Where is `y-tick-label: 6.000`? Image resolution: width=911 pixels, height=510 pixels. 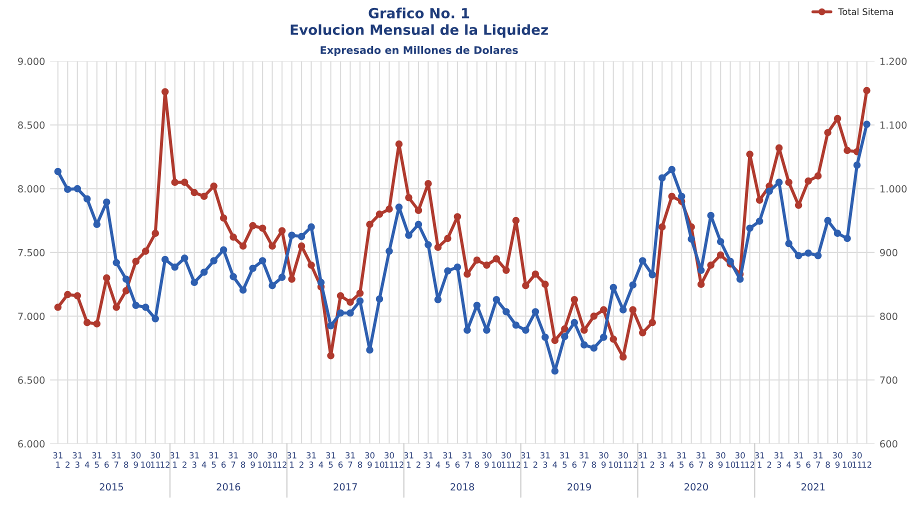
y-tick-label: 6.000 is located at coordinates (31, 444).